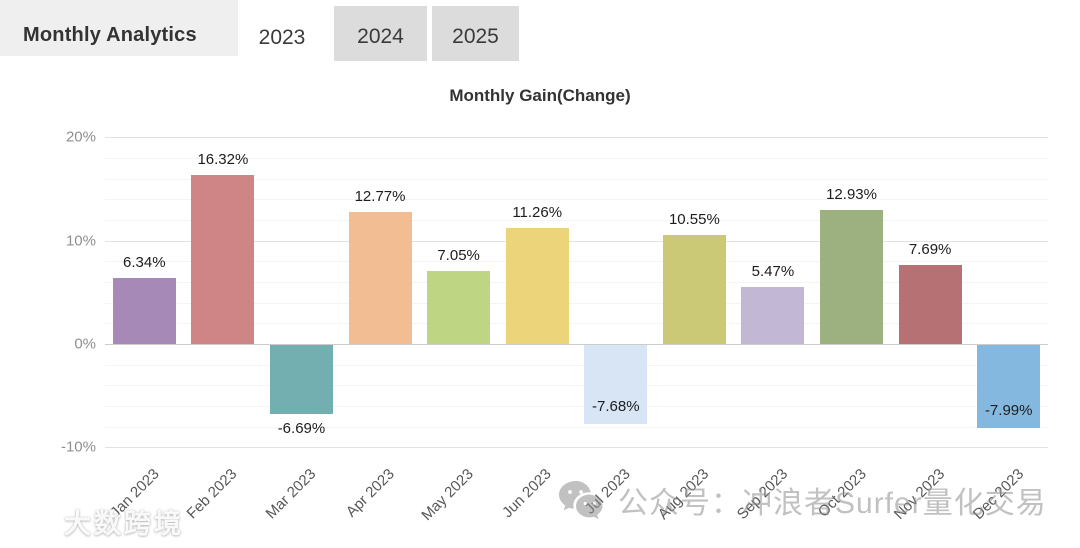 This screenshot has width=1080, height=548. I want to click on x-axis-tick-label-mar-2023: Mar 2023, so click(291, 494).